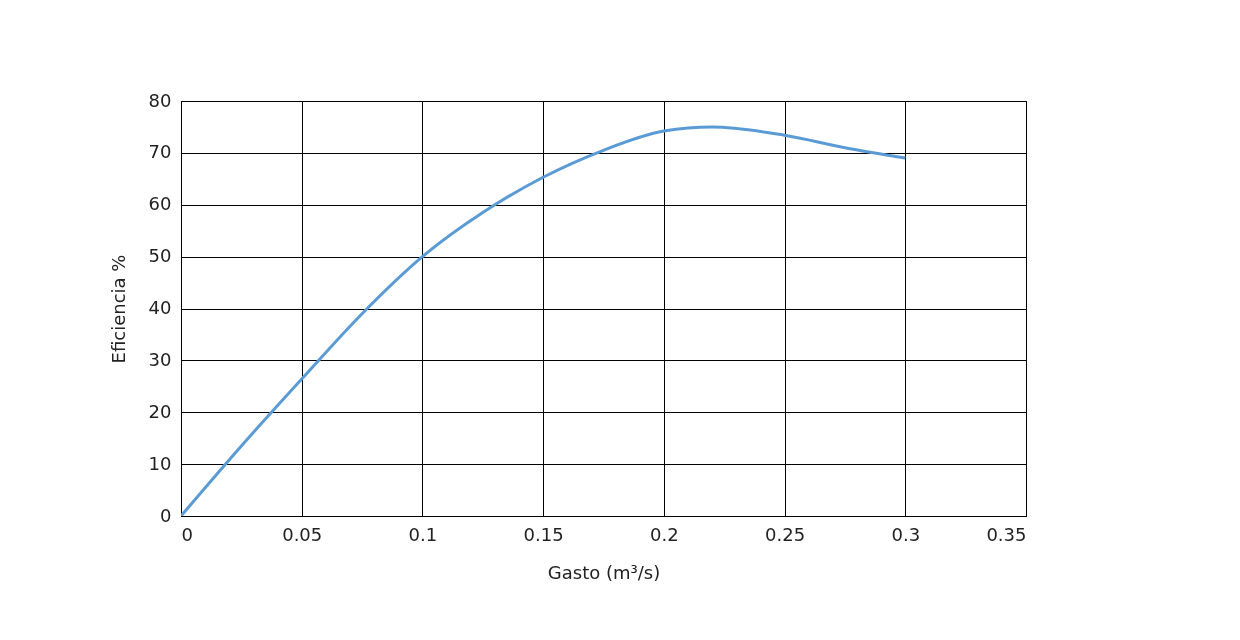 This screenshot has width=1240, height=640. I want to click on x-tick-label: 0.3, so click(906, 534).